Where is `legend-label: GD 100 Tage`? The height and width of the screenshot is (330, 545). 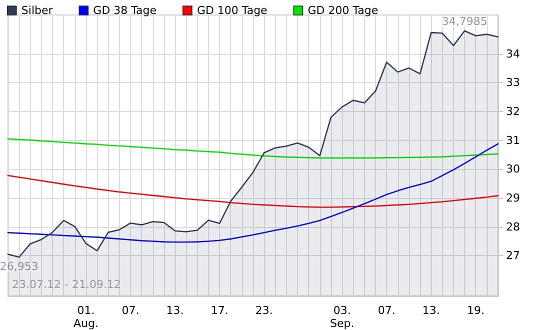 legend-label: GD 100 Tage is located at coordinates (232, 10).